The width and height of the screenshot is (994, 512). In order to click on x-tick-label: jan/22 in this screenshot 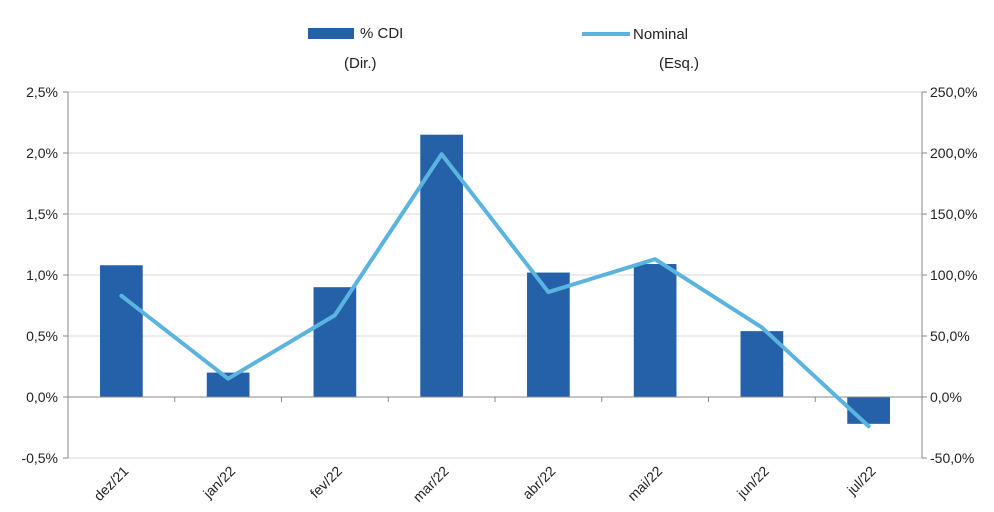, I will do `click(218, 482)`.